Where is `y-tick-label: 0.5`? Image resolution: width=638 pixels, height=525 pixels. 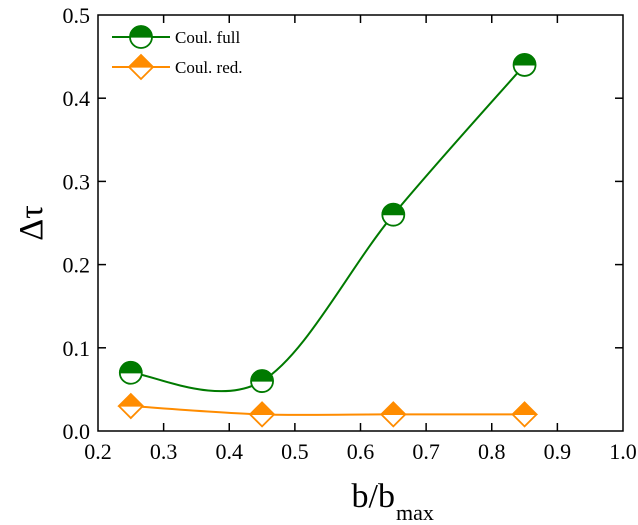 y-tick-label: 0.5 is located at coordinates (77, 15).